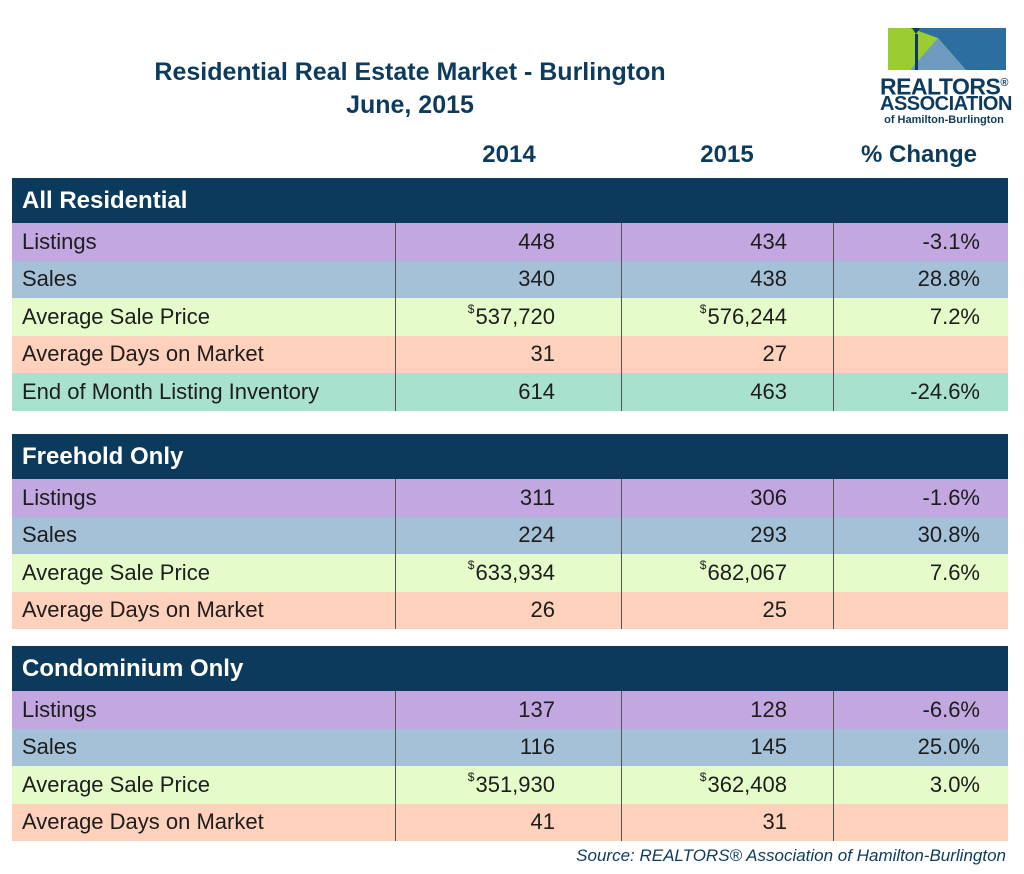 The image size is (1024, 874). I want to click on table-row: Sales 224 293 30.8%, so click(510, 535).